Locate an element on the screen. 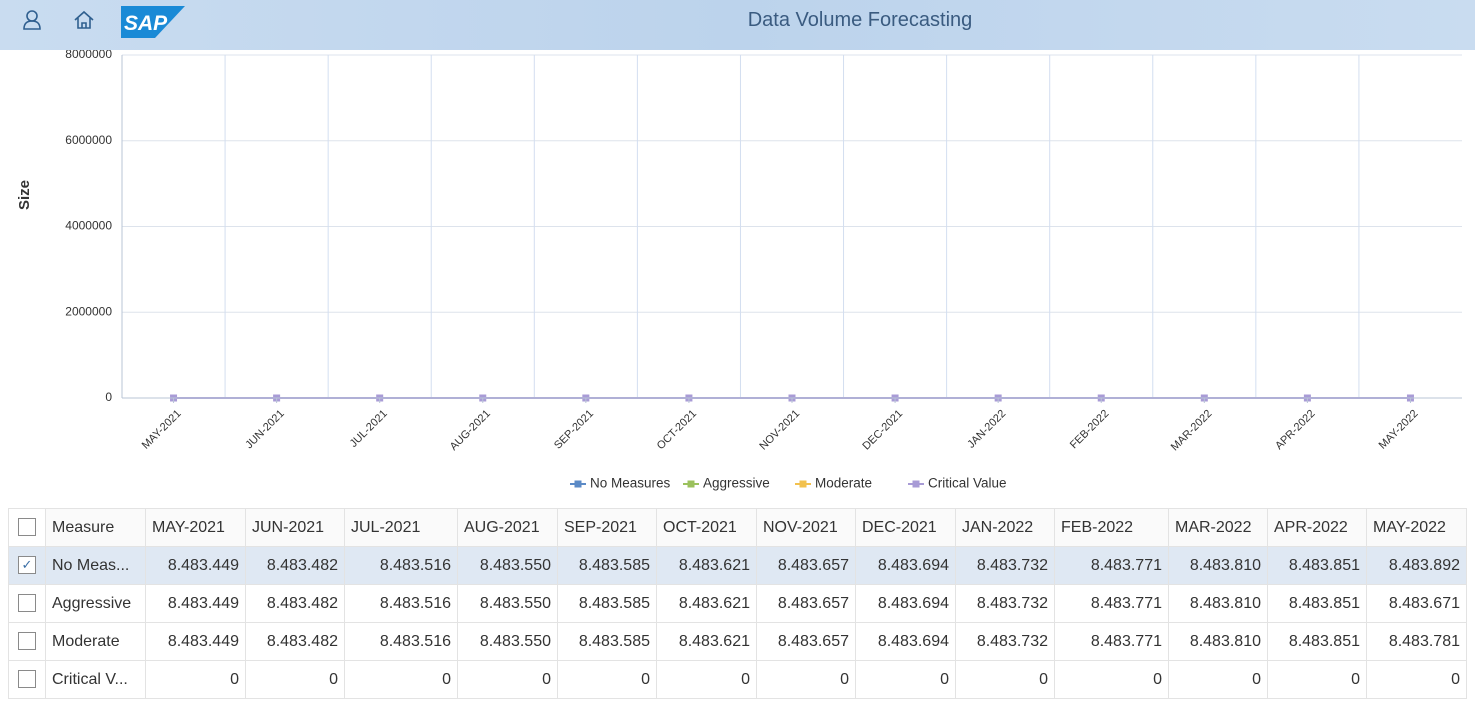  x-tick-label: JUN-2021 is located at coordinates (265, 430).